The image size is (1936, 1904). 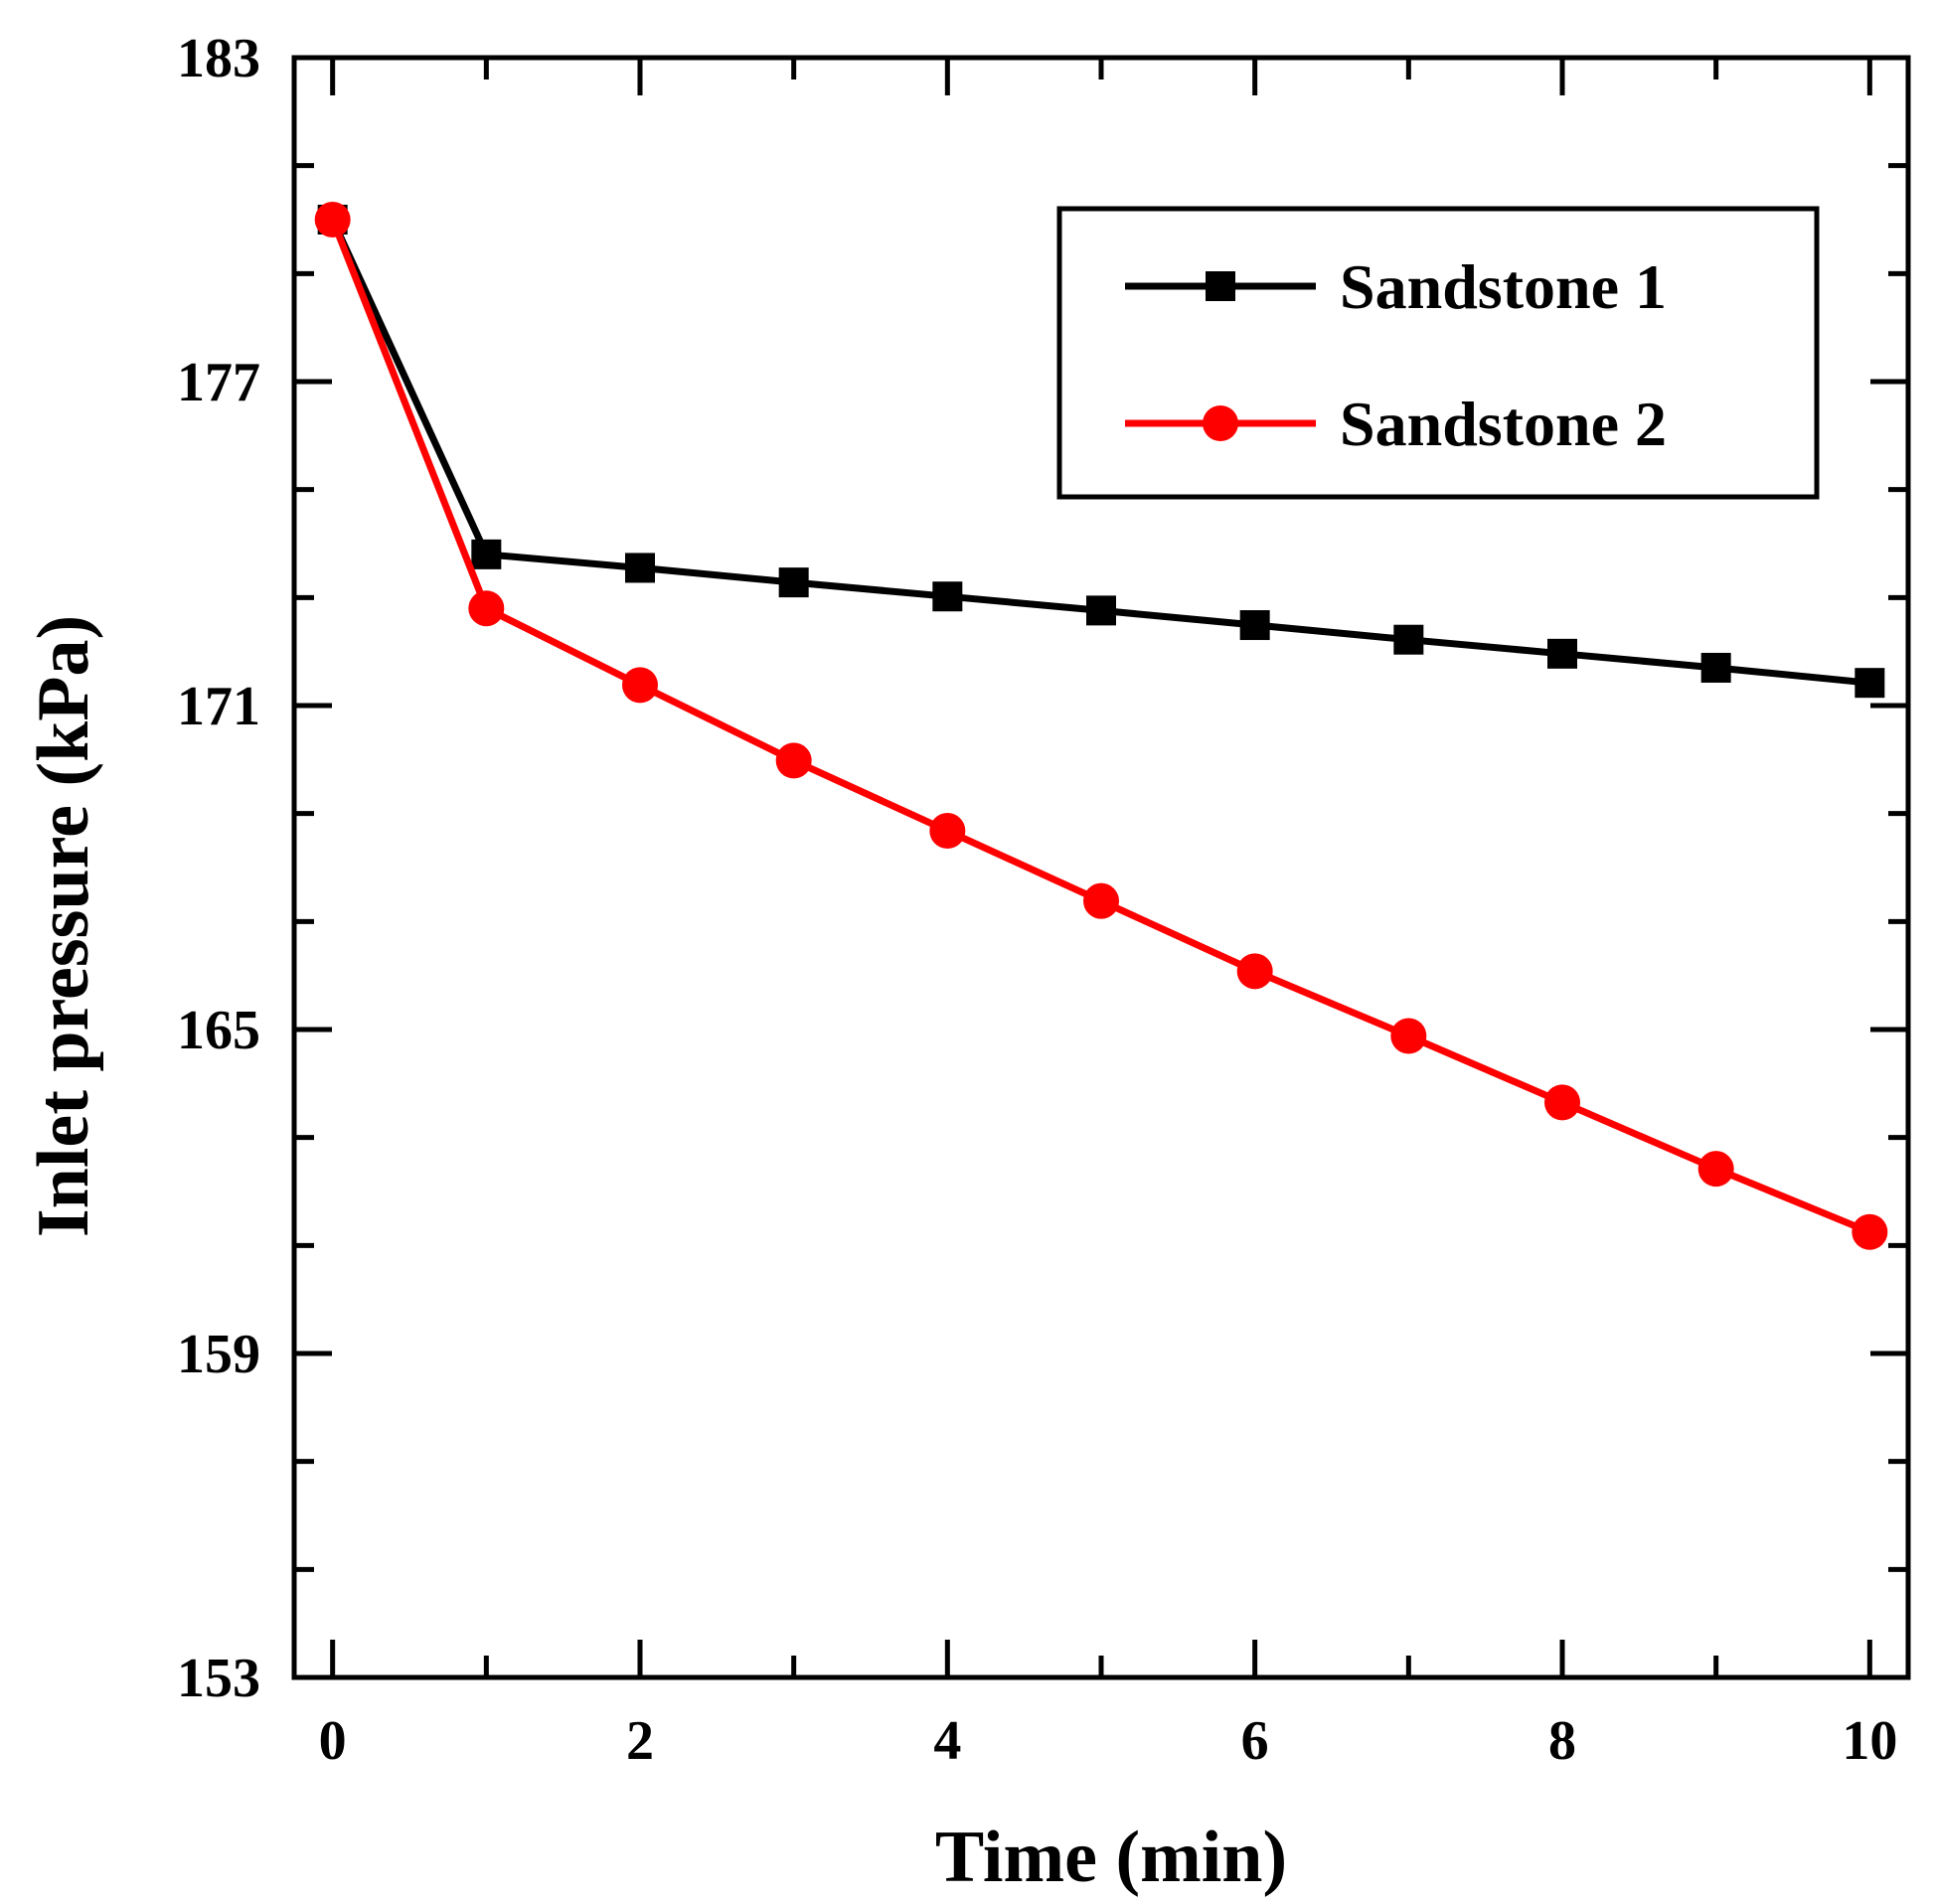 What do you see at coordinates (1111, 1857) in the screenshot?
I see `x-axis-title: Time (min)` at bounding box center [1111, 1857].